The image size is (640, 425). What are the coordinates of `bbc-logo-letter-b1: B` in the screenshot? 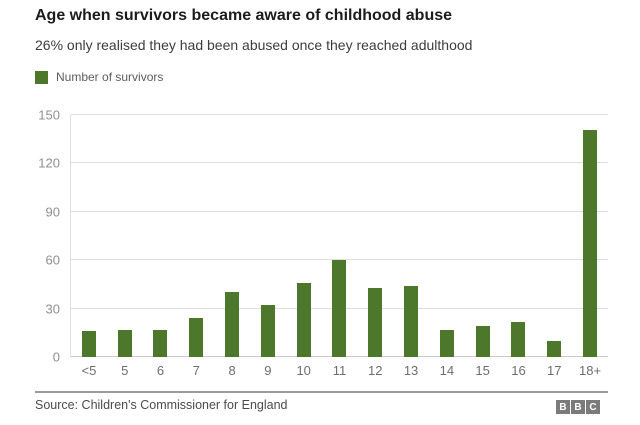 It's located at (563, 407).